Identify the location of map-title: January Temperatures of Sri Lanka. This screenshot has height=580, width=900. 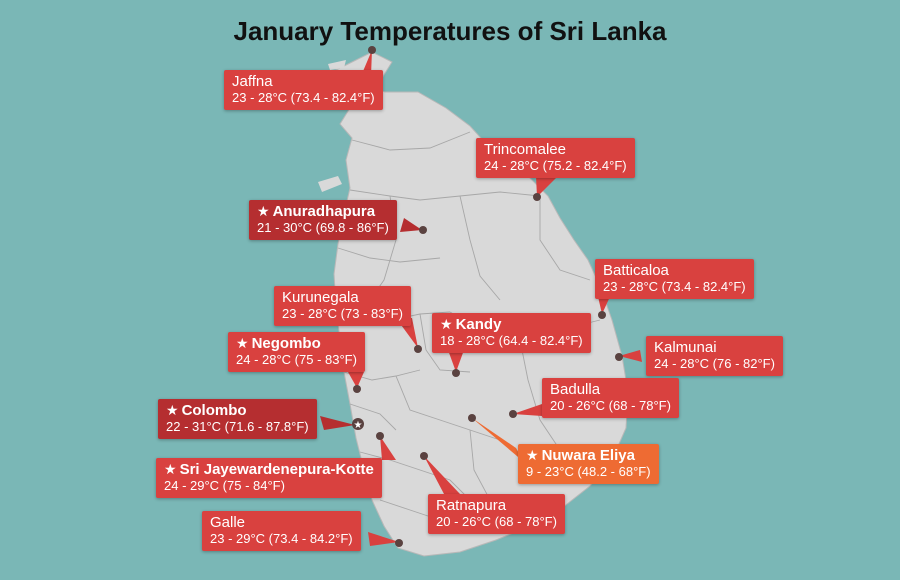
(450, 31).